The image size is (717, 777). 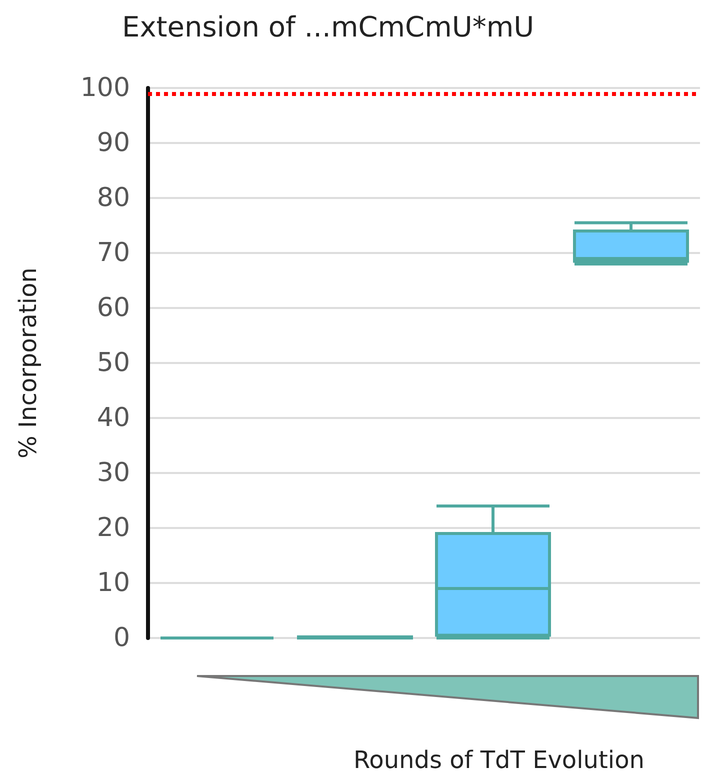 I want to click on y-tick-label: 70, so click(x=113, y=253).